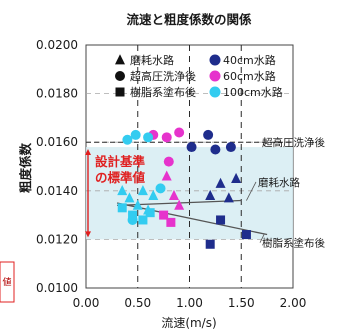  I want to click on design-range-label: 設計基準の標準値, so click(120, 169).